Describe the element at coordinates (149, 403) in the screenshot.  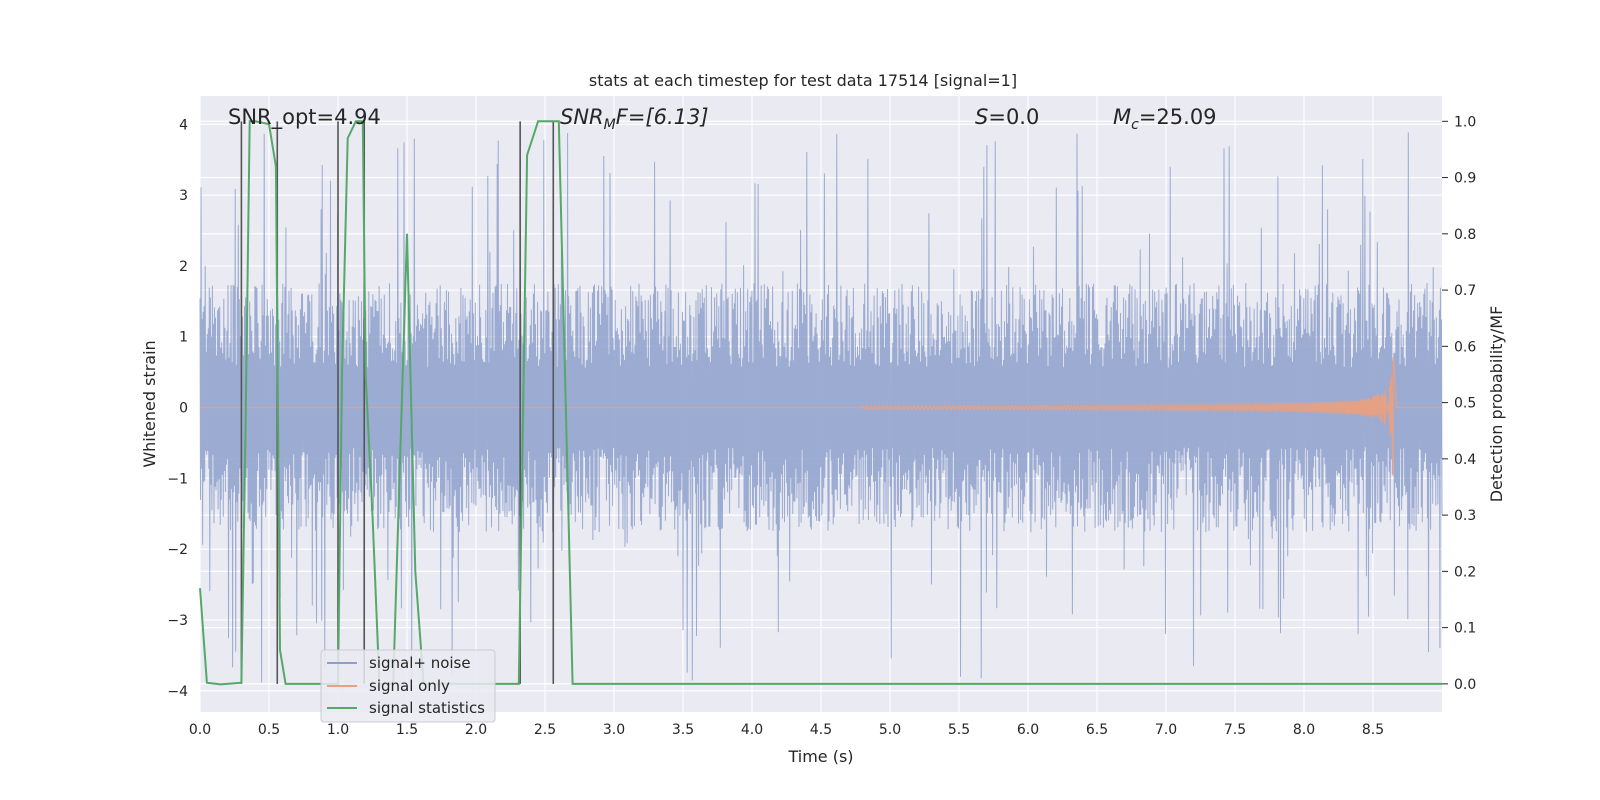
I see `y-axis-label: Whitened strain` at that location.